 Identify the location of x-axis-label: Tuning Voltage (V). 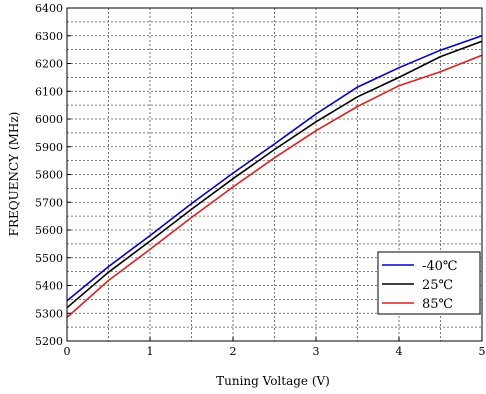
(273, 381).